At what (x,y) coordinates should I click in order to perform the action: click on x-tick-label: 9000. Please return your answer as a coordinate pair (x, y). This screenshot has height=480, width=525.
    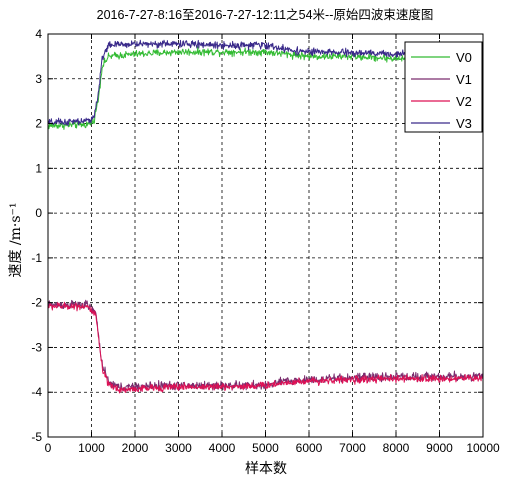
    Looking at the image, I should click on (439, 448).